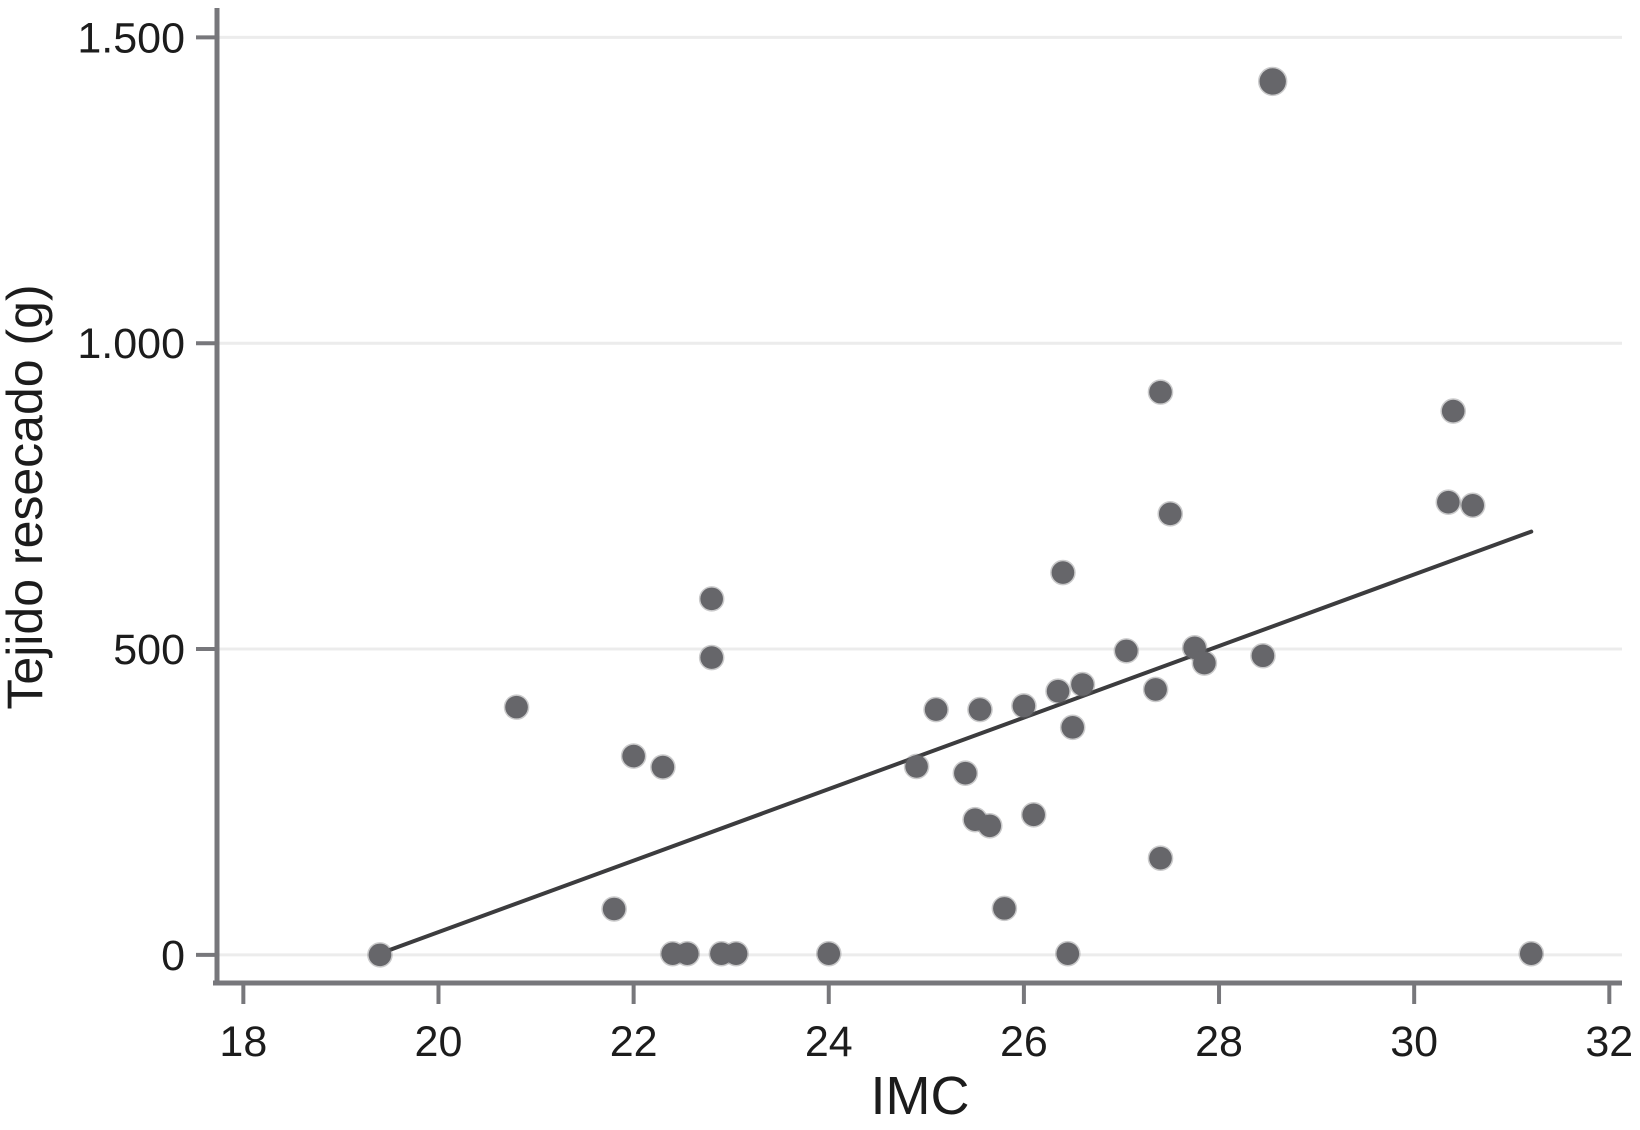 Image resolution: width=1640 pixels, height=1130 pixels. What do you see at coordinates (829, 1042) in the screenshot?
I see `x-tick-label: 24` at bounding box center [829, 1042].